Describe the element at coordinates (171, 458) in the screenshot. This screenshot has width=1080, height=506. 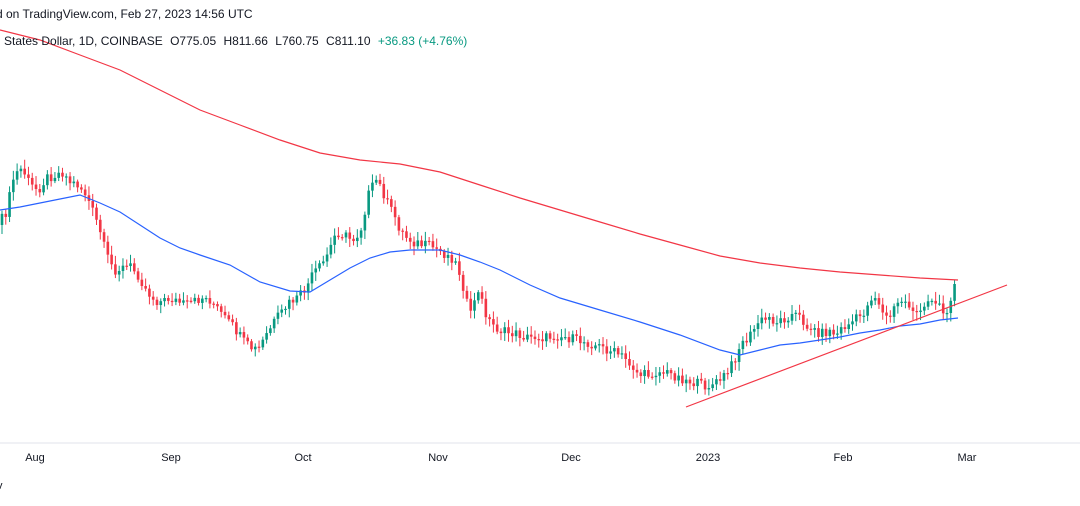
I see `x-tick-label: Sep` at that location.